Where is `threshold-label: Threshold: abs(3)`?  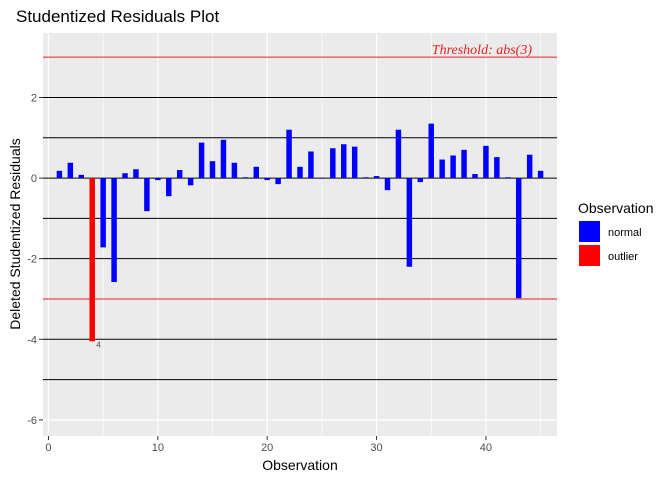
threshold-label: Threshold: abs(3) is located at coordinates (482, 50).